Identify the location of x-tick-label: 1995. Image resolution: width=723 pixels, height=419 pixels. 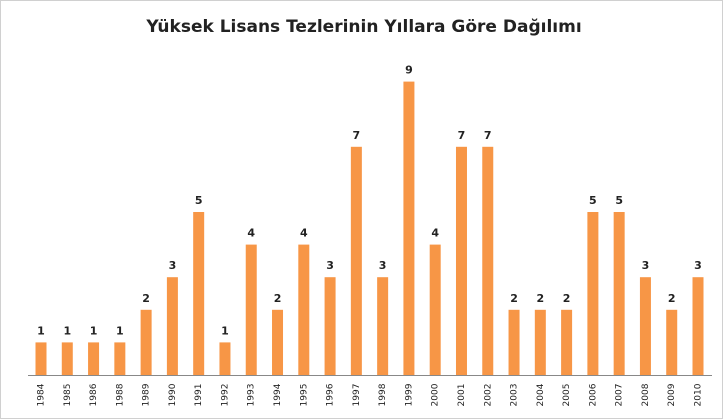
(304, 395).